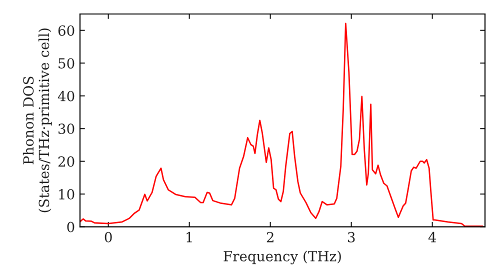  I want to click on x-tick-label: 2, so click(270, 237).